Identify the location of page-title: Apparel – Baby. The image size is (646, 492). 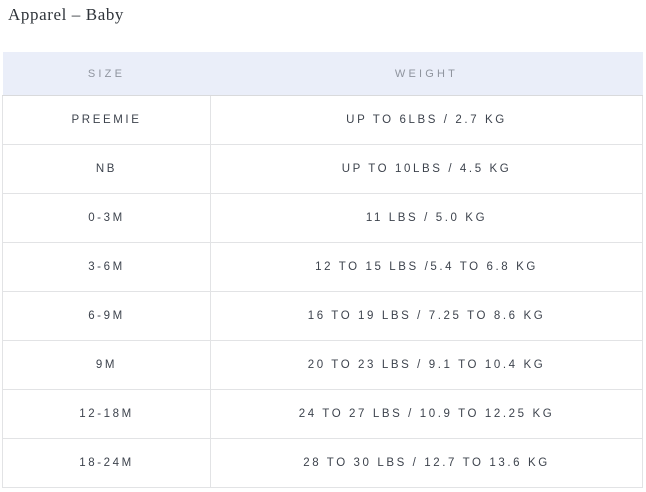
(66, 14).